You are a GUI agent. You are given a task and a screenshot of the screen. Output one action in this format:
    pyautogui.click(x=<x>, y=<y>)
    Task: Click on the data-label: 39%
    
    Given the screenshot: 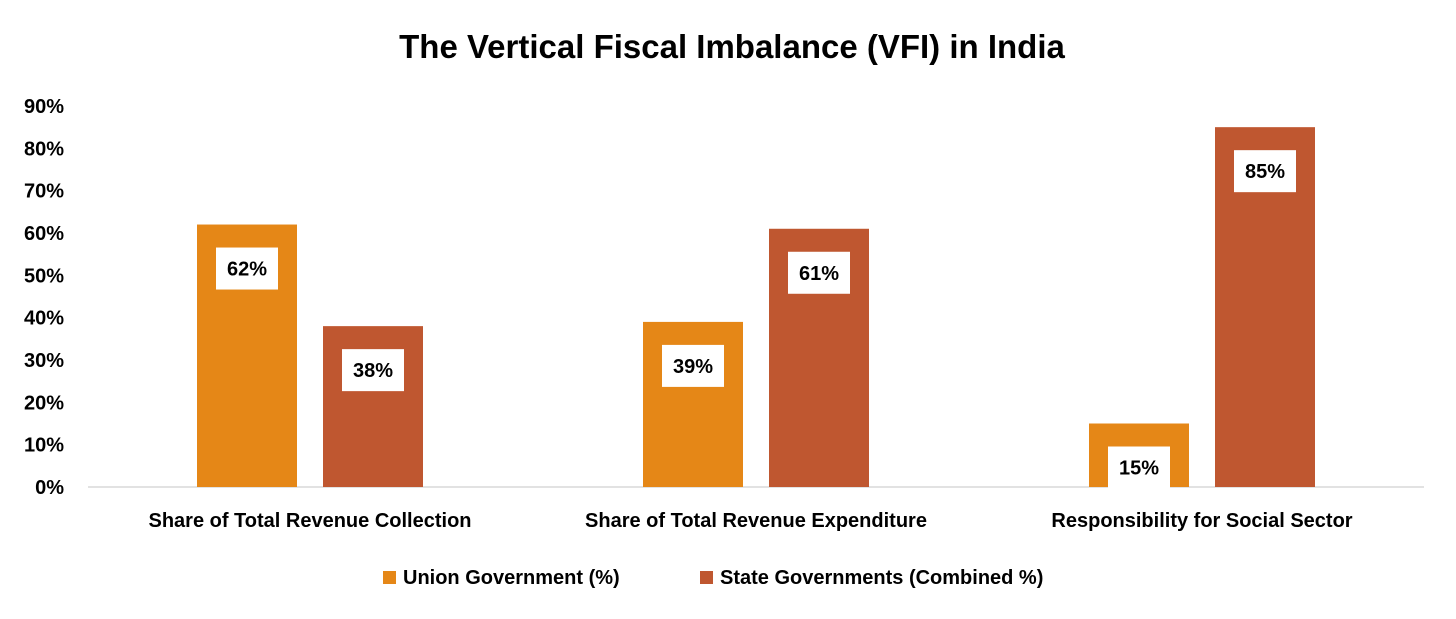 What is the action you would take?
    pyautogui.click(x=693, y=367)
    